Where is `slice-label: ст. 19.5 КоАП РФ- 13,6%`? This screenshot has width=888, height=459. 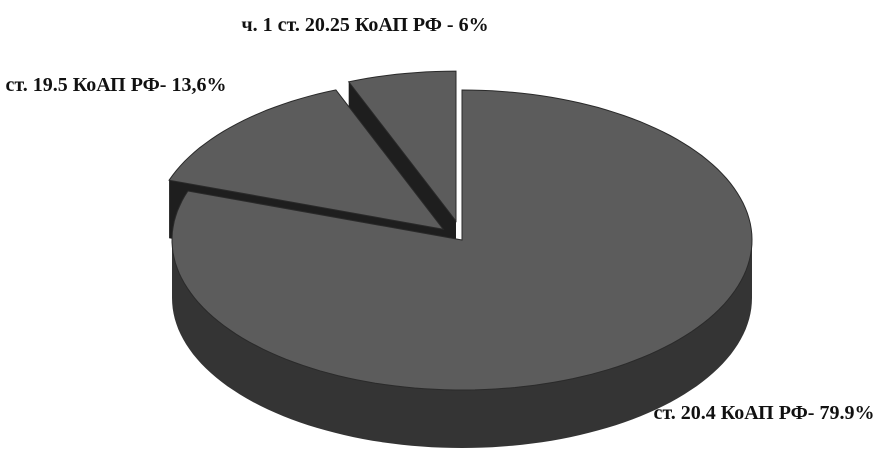 slice-label: ст. 19.5 КоАП РФ- 13,6% is located at coordinates (116, 85).